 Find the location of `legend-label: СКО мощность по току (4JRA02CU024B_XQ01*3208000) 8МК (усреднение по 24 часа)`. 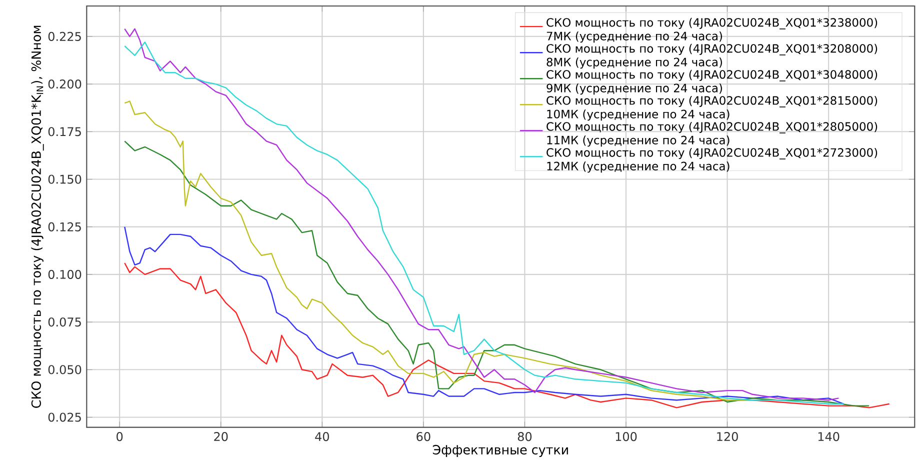

legend-label: СКО мощность по току (4JRA02CU024B_XQ01*3208000) 8МК (усреднение по 24 часа) is located at coordinates (712, 56).